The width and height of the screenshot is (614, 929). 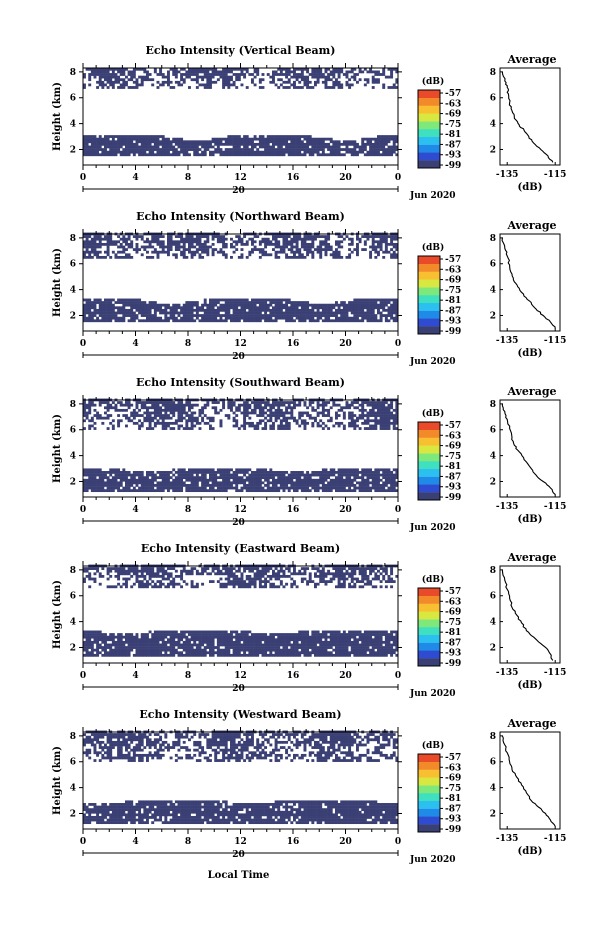 I want to click on colorbar-segment, so click(x=429, y=101).